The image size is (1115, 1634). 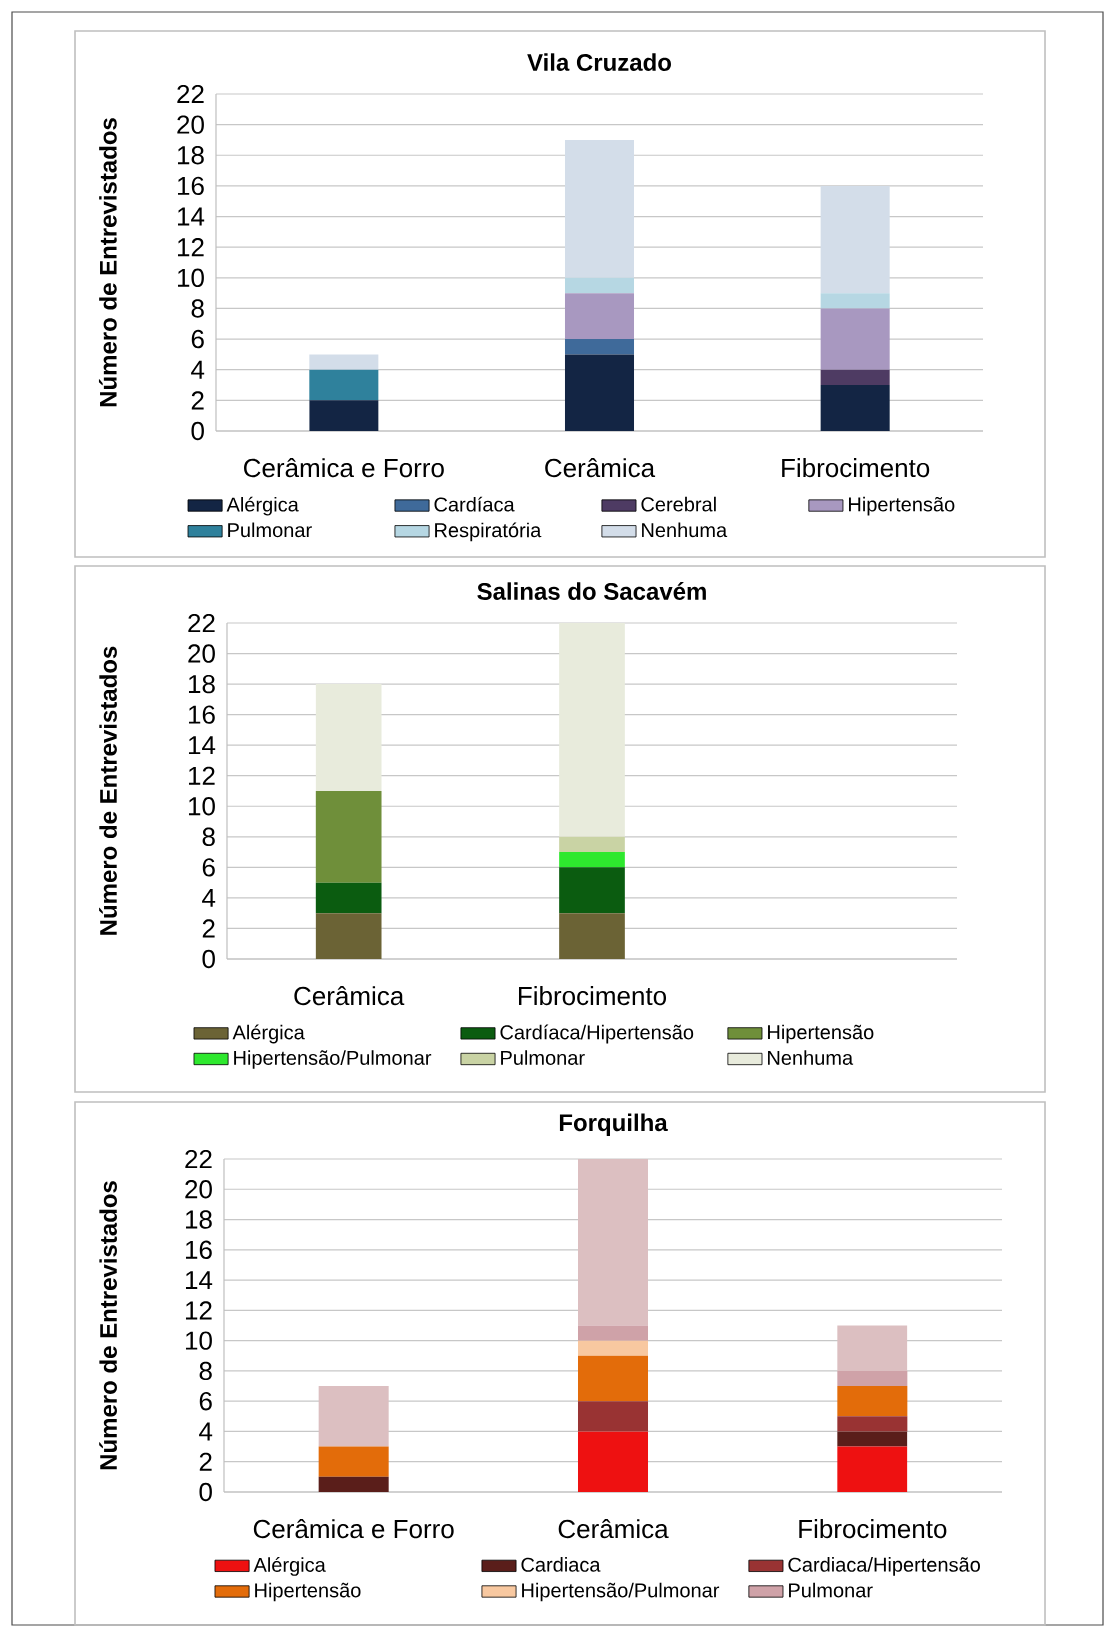 What do you see at coordinates (488, 532) in the screenshot?
I see `legend-label: Respiratória` at bounding box center [488, 532].